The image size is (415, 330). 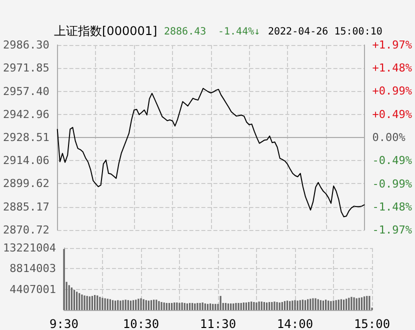 What do you see at coordinates (392, 68) in the screenshot?
I see `y2-tick-label: +1.48%` at bounding box center [392, 68].